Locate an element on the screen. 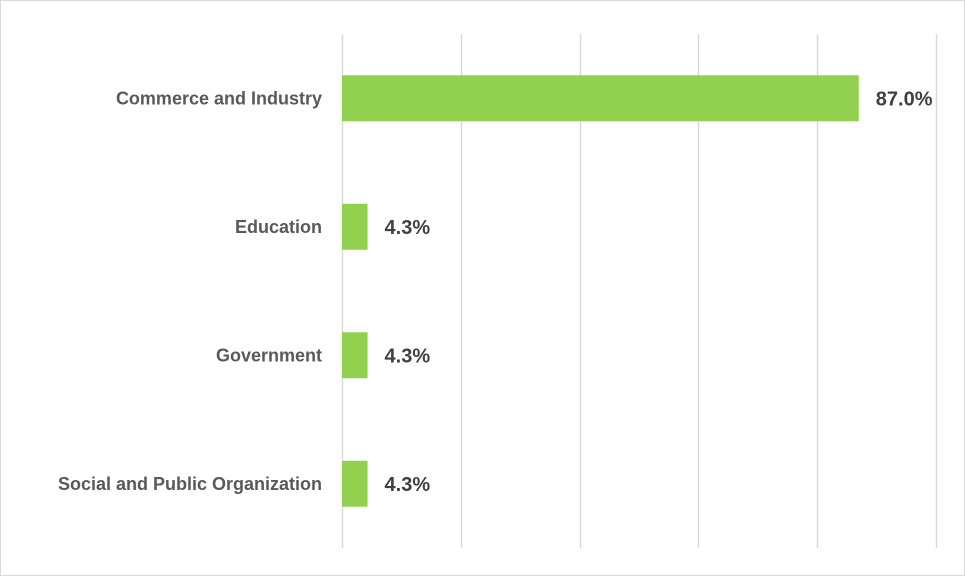 This screenshot has width=965, height=576. category-label: Government is located at coordinates (269, 355).